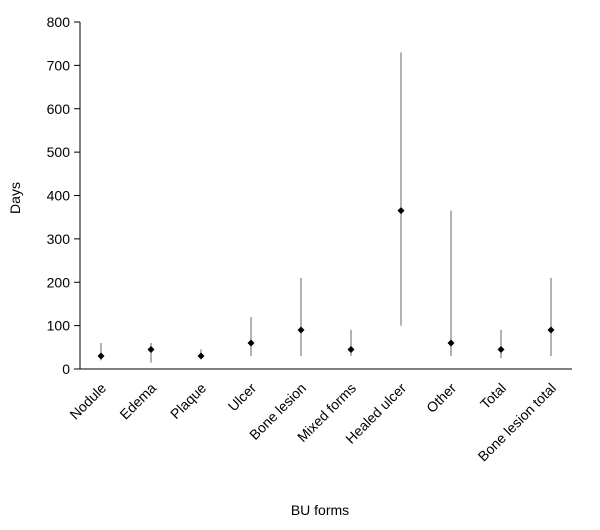  I want to click on y-tick-label: 500, so click(59, 152).